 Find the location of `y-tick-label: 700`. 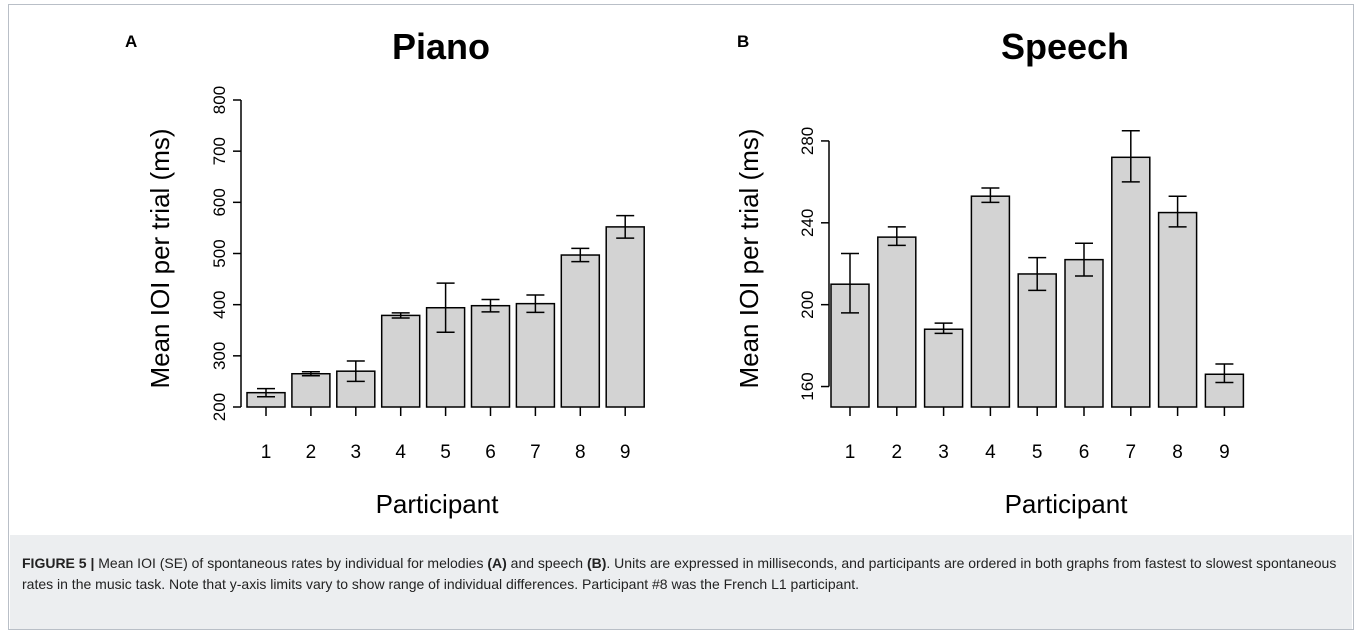

y-tick-label: 700 is located at coordinates (219, 151).